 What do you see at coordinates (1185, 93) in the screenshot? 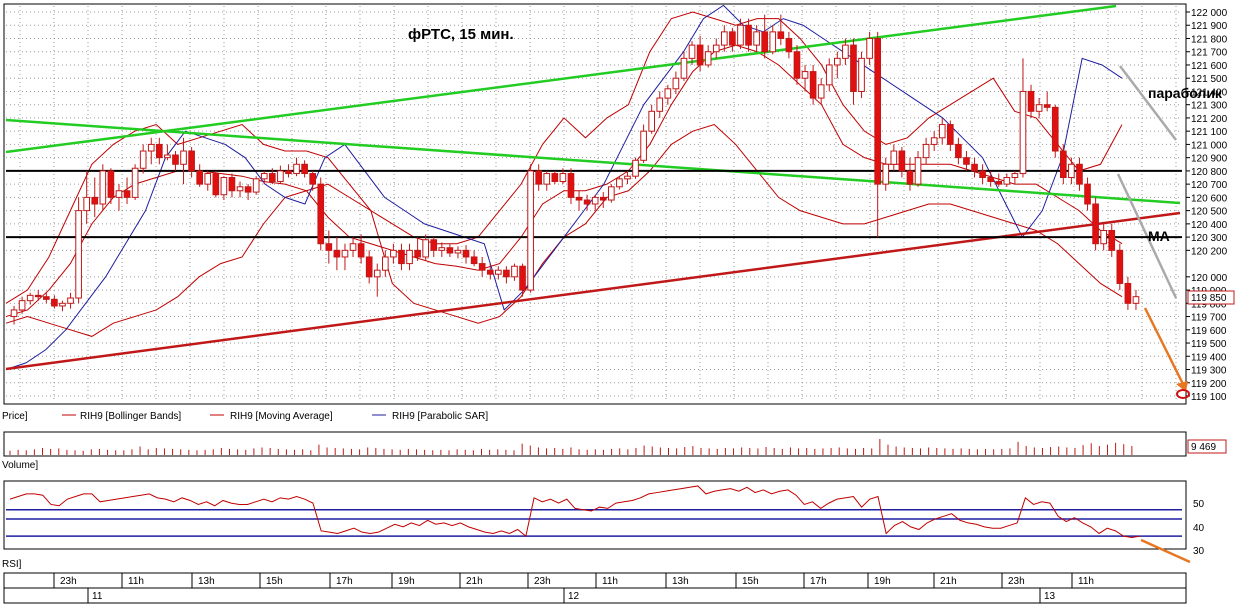
I see `annotation-parabolic: параболик` at bounding box center [1185, 93].